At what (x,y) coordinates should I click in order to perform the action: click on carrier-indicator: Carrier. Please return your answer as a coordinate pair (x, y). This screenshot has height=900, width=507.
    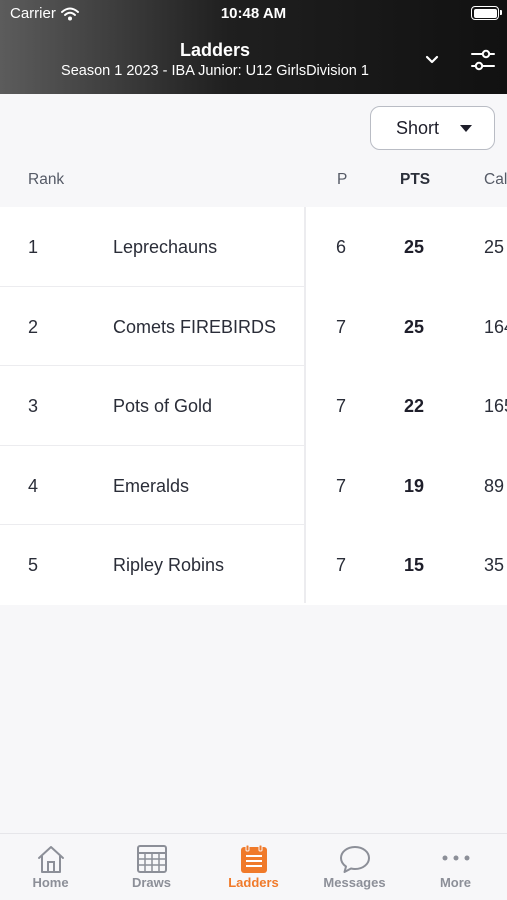
    Looking at the image, I should click on (44, 13).